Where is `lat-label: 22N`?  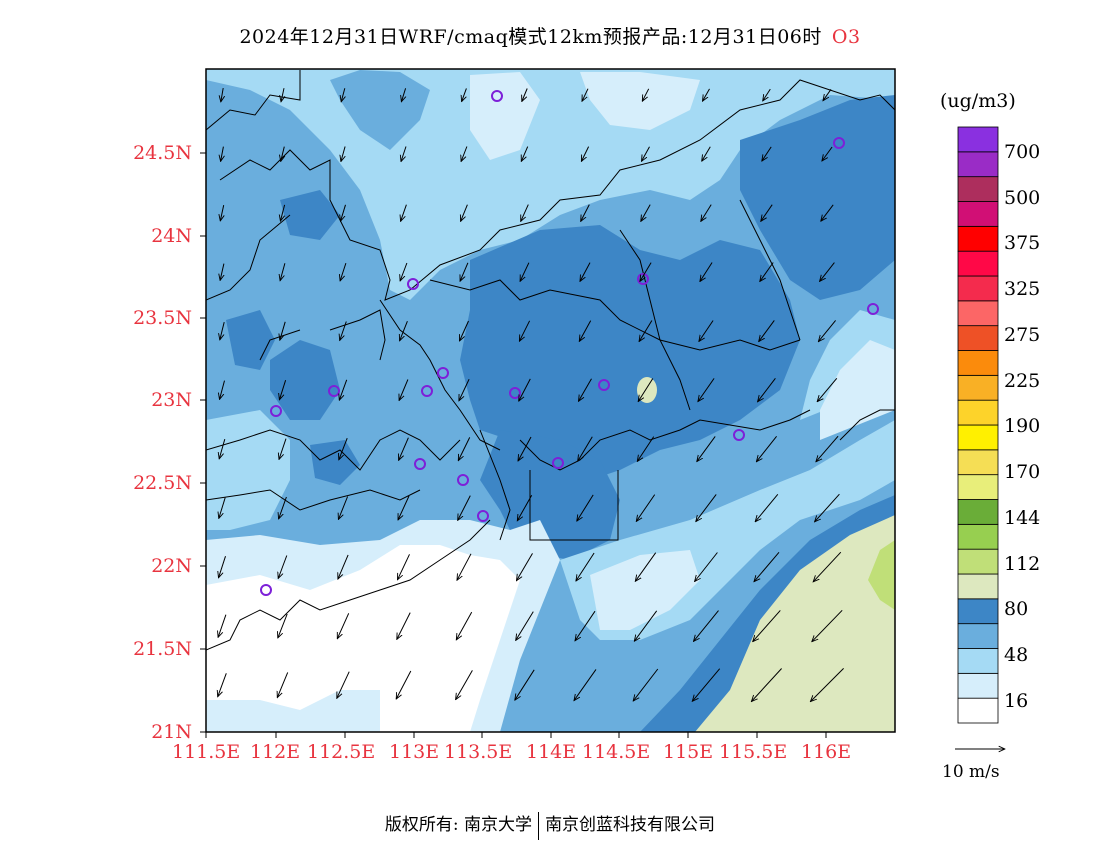 lat-label: 22N is located at coordinates (171, 566).